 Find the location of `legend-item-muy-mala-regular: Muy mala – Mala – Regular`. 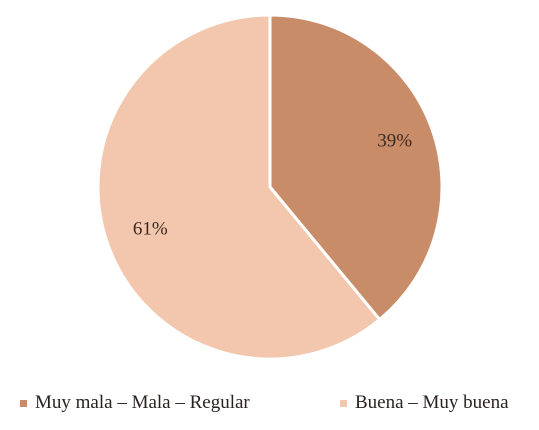

legend-item-muy-mala-regular: Muy mala – Mala – Regular is located at coordinates (135, 403).